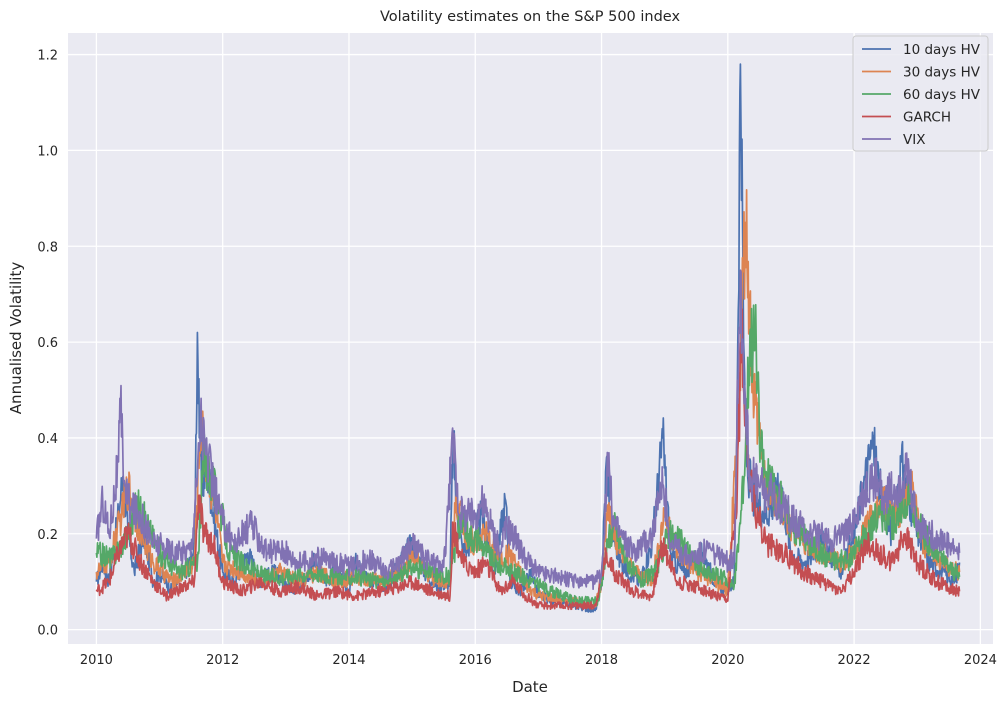  I want to click on x-tick-label: 2018, so click(601, 660).